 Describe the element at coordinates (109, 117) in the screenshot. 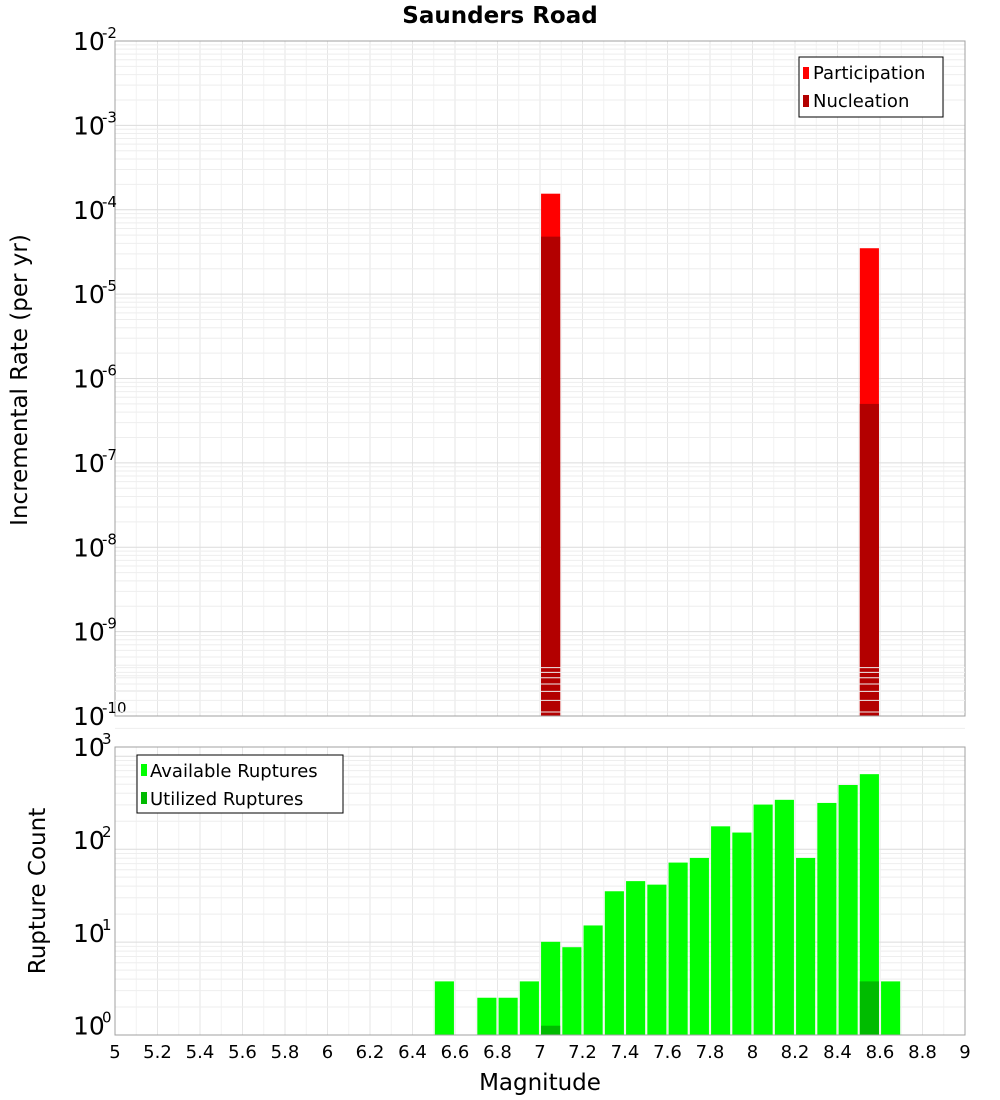

I see `top-y-tick-exponent: -3` at that location.